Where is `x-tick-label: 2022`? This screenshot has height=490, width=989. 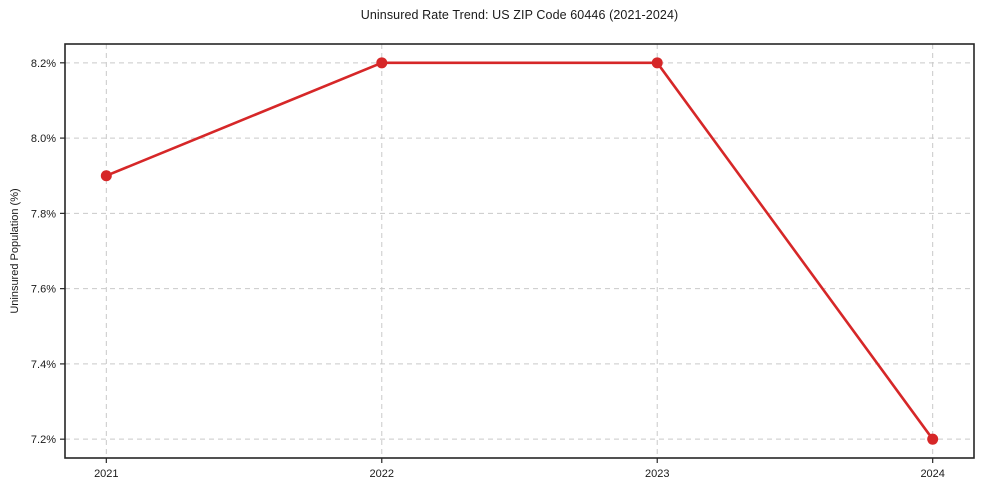 x-tick-label: 2022 is located at coordinates (382, 474).